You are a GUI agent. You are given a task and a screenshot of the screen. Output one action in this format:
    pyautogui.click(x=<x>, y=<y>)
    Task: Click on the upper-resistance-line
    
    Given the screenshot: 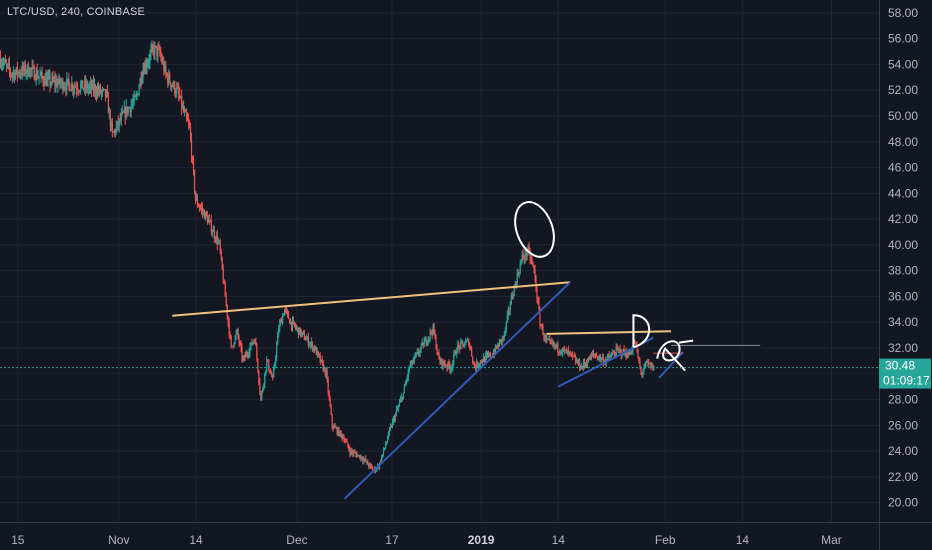 What is the action you would take?
    pyautogui.click(x=371, y=299)
    